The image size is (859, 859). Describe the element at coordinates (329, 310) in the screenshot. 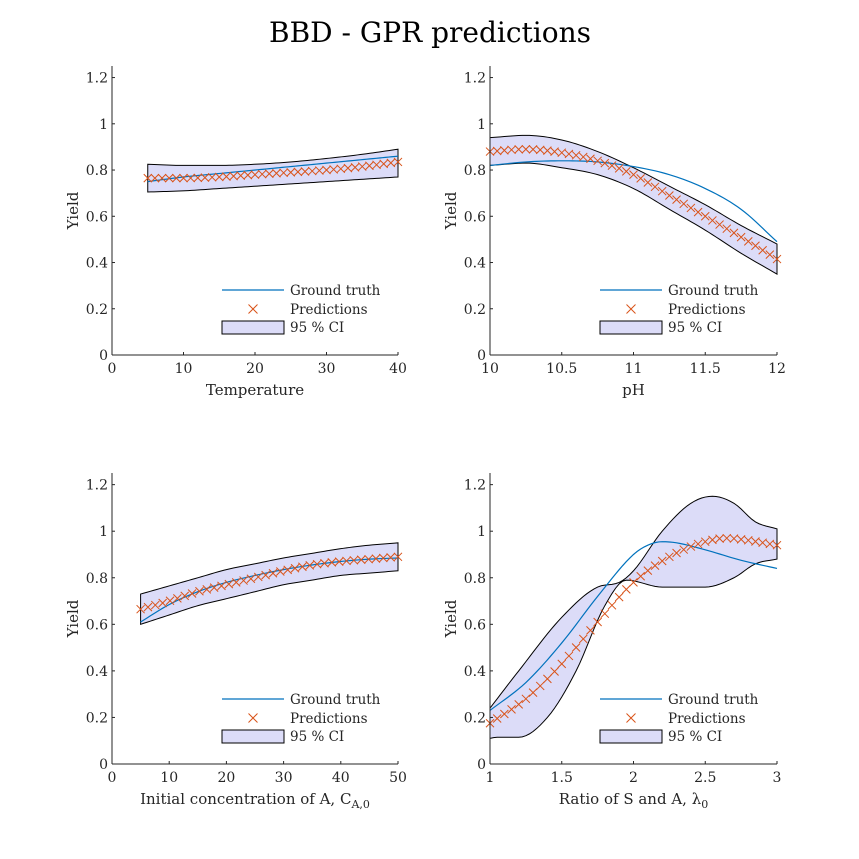

I see `legend-predictions-label: Predictions` at that location.